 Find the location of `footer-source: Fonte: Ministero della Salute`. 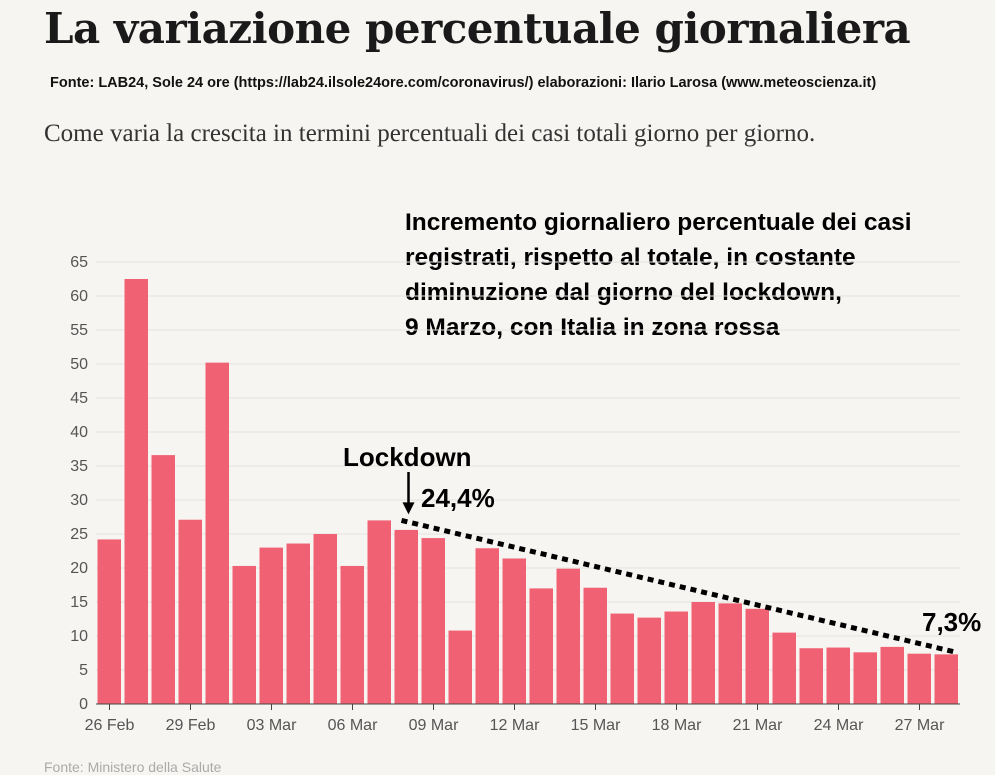

footer-source: Fonte: Ministero della Salute is located at coordinates (133, 767).